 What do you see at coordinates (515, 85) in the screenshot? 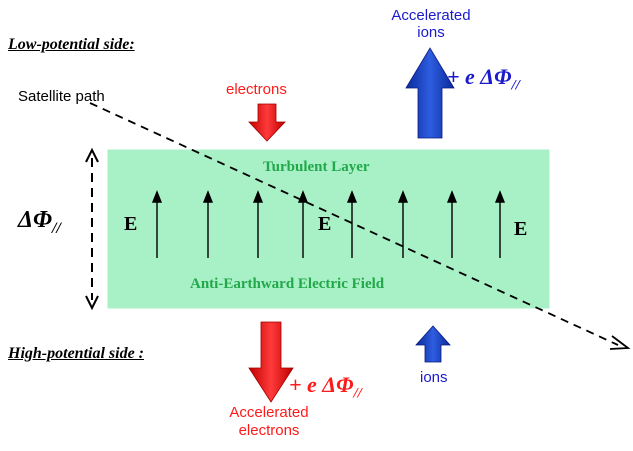
I see `ion-energy-sub: //` at bounding box center [515, 85].